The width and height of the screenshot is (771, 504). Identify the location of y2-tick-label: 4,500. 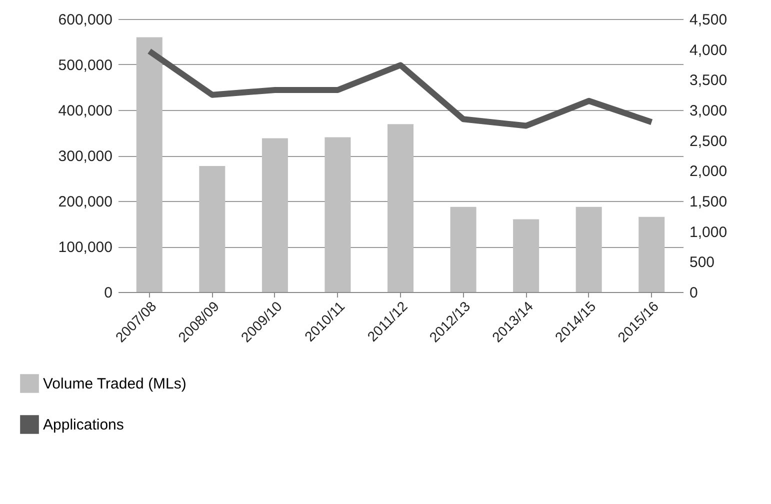
(709, 20).